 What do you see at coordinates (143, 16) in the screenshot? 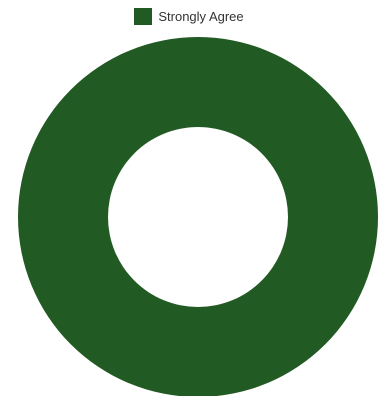
I see `legend-swatch-strongly-agree` at bounding box center [143, 16].